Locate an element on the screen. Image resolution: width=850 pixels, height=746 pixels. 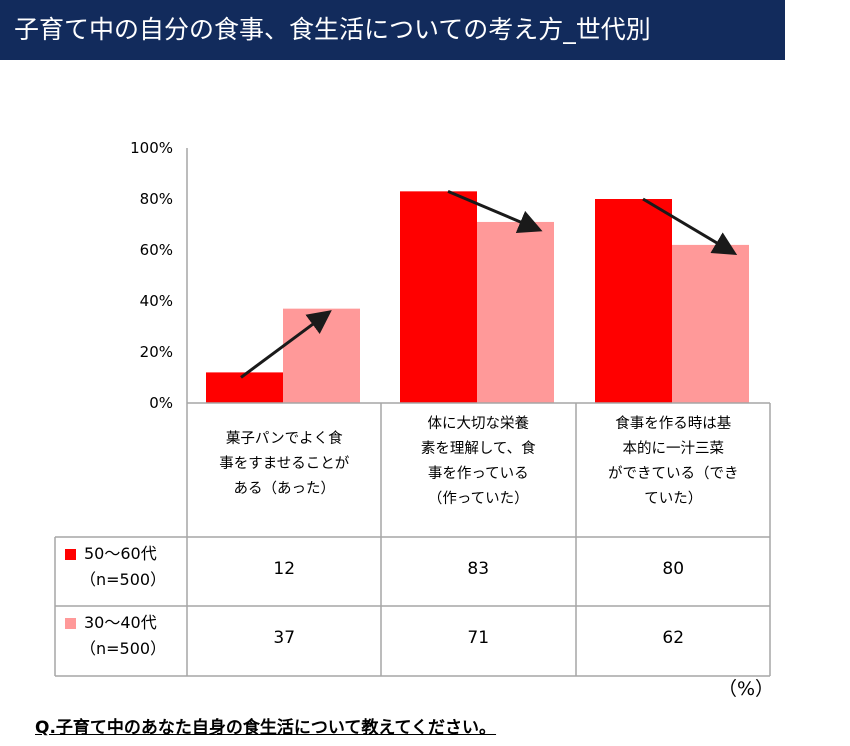
table-cell-1-3: 80 is located at coordinates (673, 569).